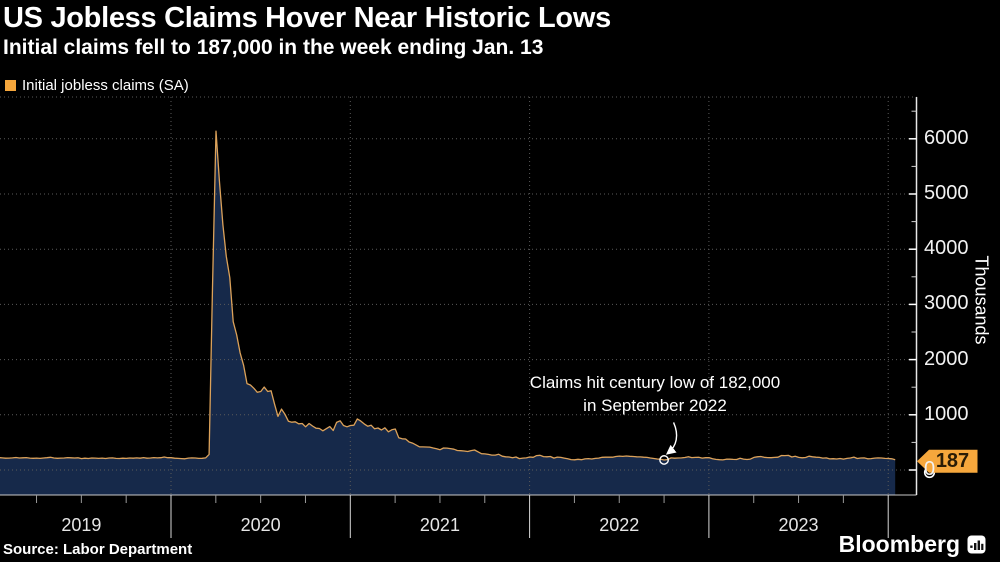 The image size is (1000, 562). What do you see at coordinates (664, 460) in the screenshot?
I see `low-point-marker` at bounding box center [664, 460].